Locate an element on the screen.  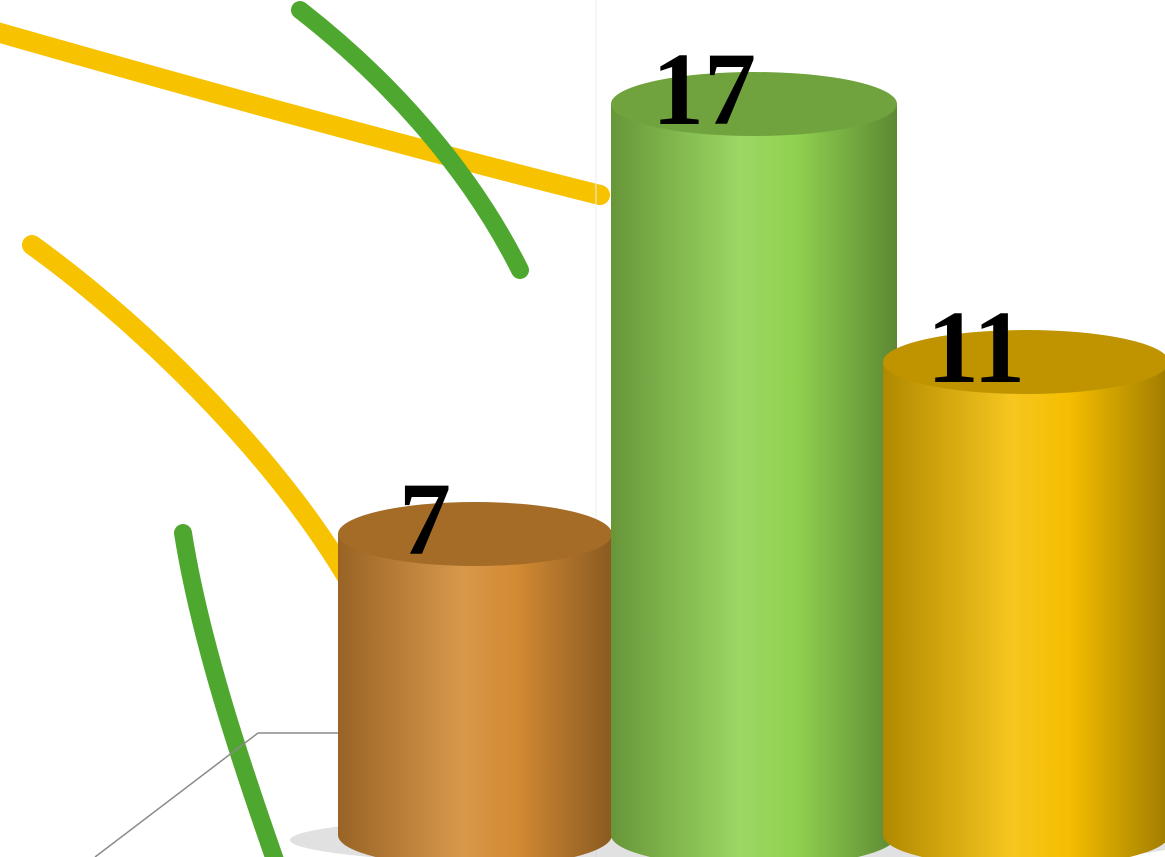
bar-3-body is located at coordinates (1024, 609).